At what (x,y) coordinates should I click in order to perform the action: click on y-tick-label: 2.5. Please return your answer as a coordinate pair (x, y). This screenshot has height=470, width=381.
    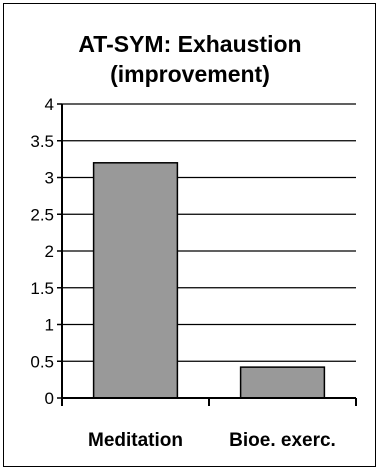
    Looking at the image, I should click on (42, 214).